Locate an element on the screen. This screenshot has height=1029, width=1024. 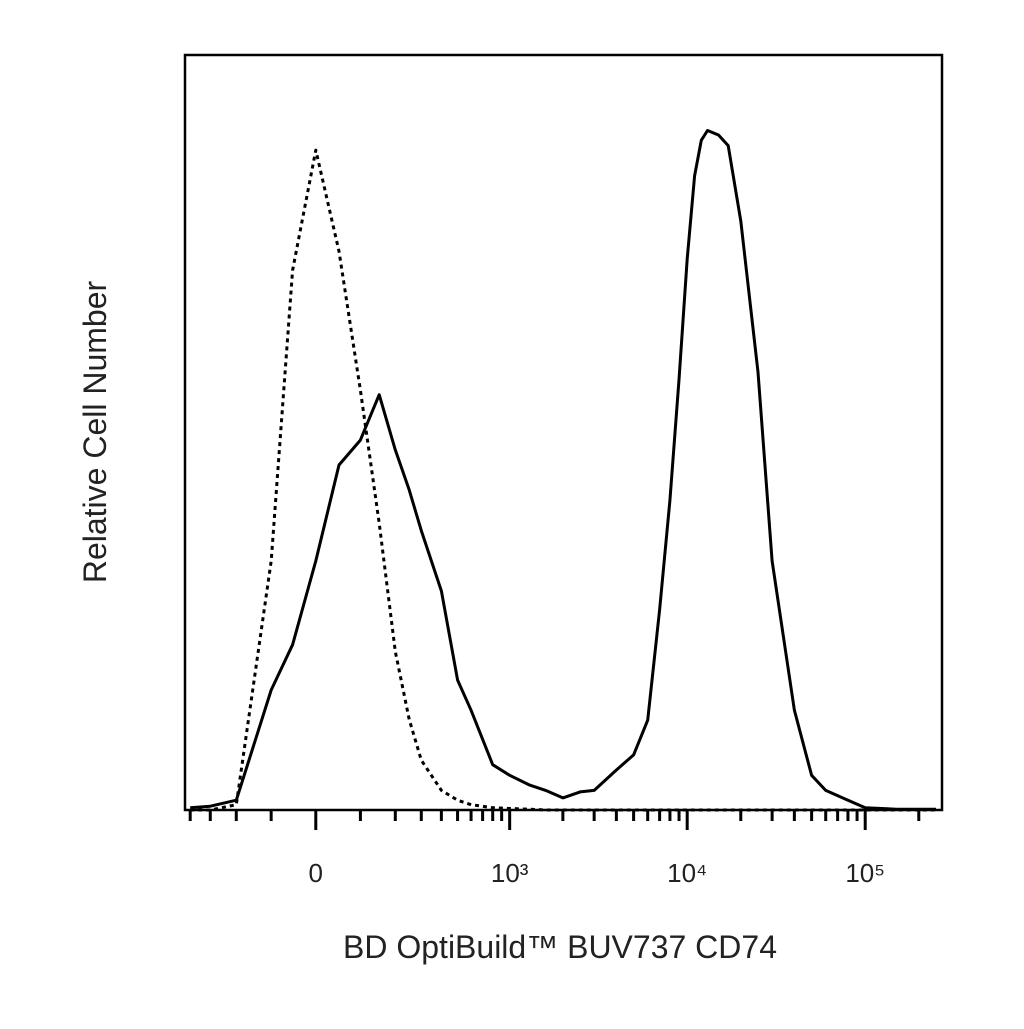
x-axis-label: BD OptiBuild™ BUV737 CD74 is located at coordinates (560, 947).